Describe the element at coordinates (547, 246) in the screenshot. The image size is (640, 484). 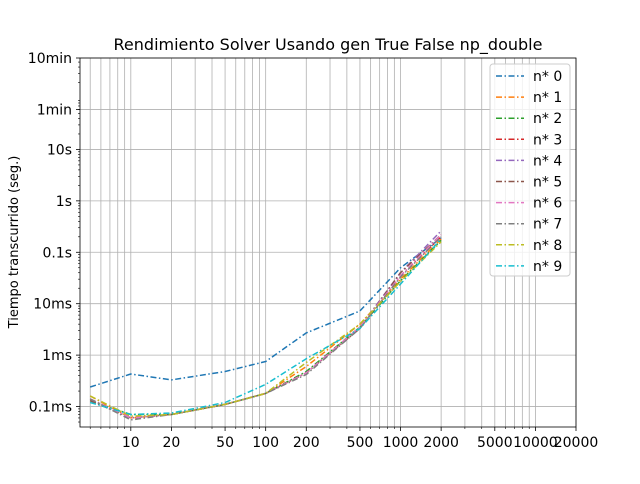
I see `legend-label: n* 8` at that location.